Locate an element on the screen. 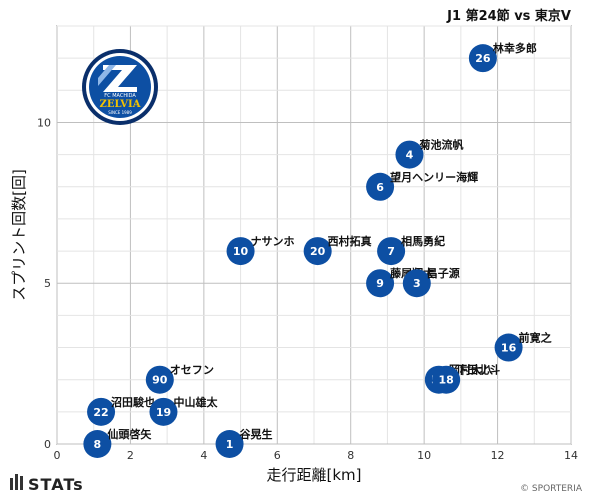 The width and height of the screenshot is (591, 496). point-number-label: 1 is located at coordinates (230, 444).